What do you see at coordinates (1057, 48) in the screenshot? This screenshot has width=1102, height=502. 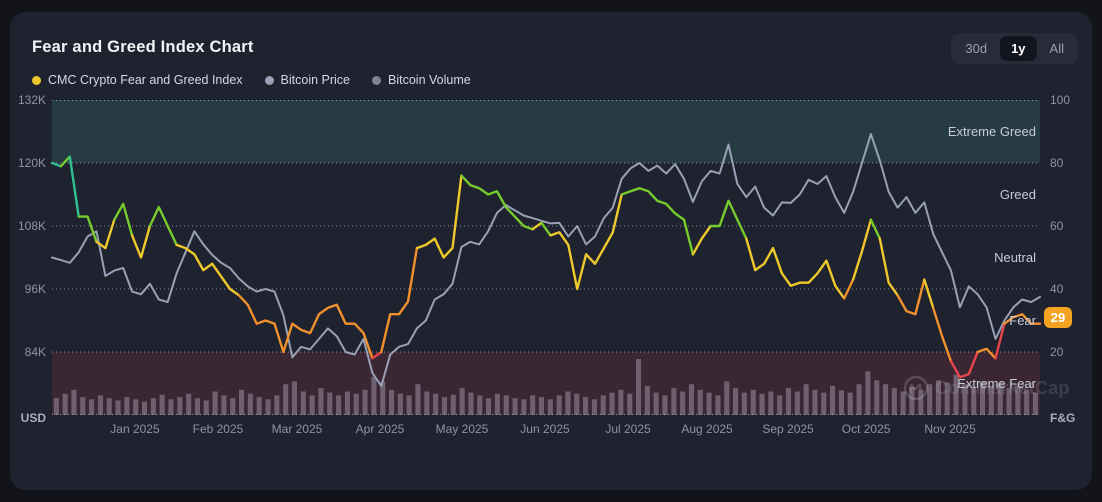 I see `range-button-all: All` at bounding box center [1057, 48].